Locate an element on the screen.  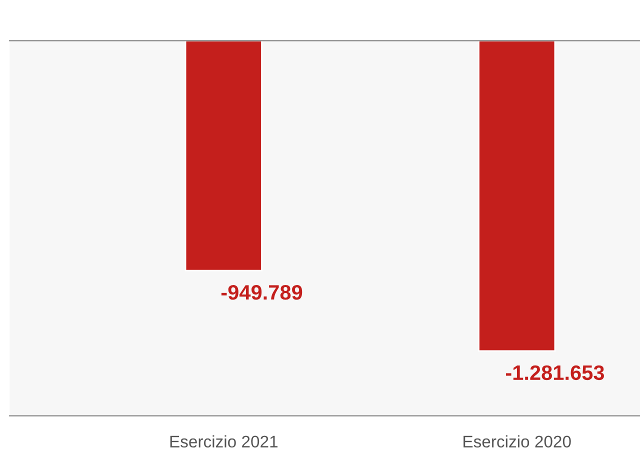
x-tick-label: Esercizio 2021 is located at coordinates (224, 441).